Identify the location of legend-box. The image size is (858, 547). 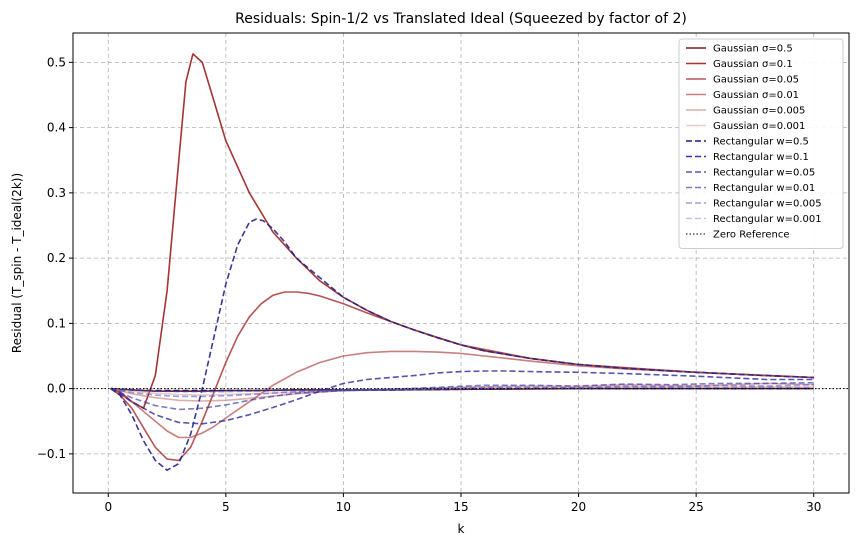
(761, 143).